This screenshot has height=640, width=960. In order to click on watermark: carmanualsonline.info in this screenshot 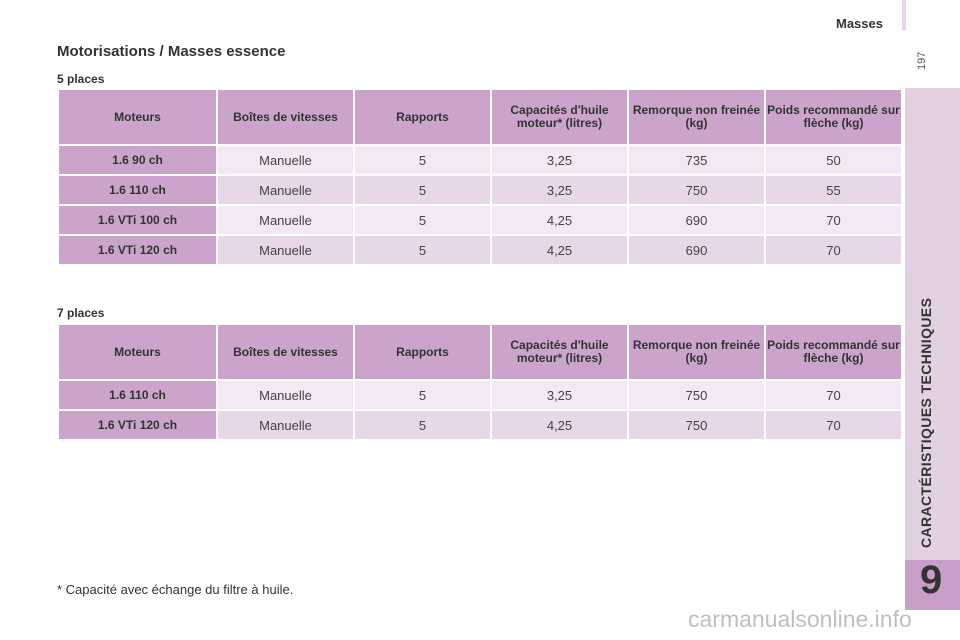, I will do `click(800, 619)`.